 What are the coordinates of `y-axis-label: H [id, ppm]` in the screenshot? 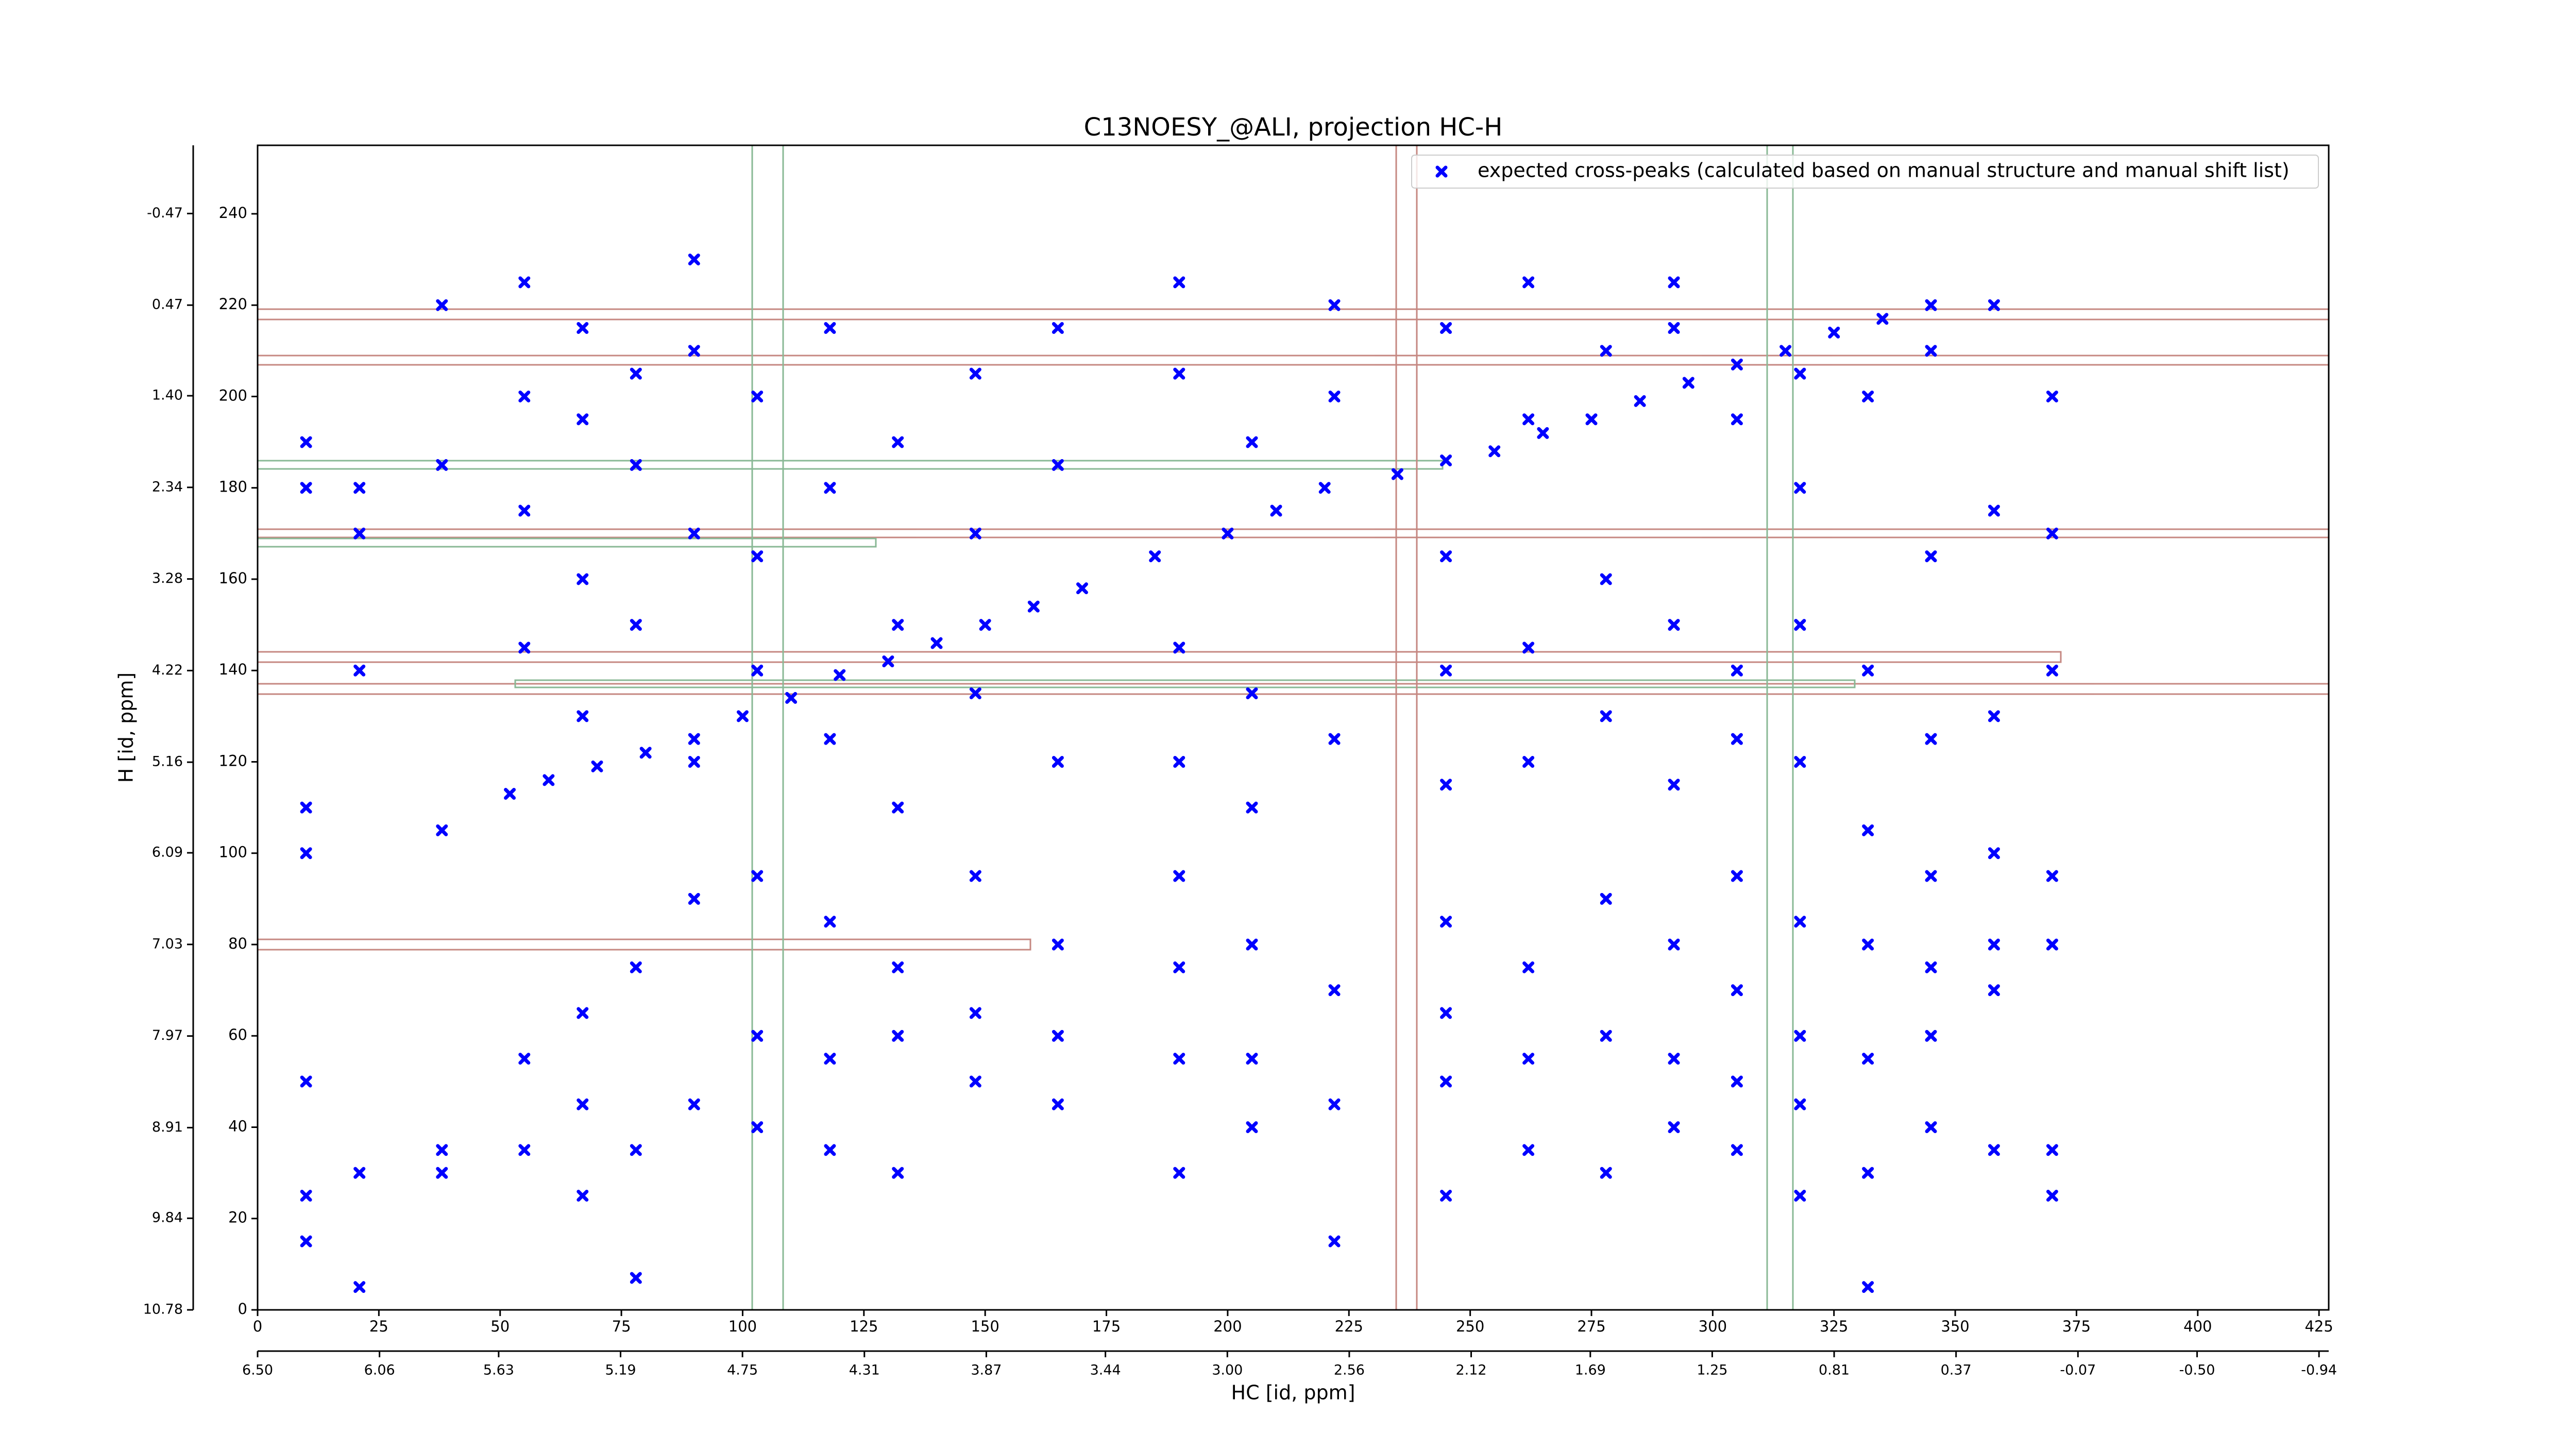 It's located at (127, 727).